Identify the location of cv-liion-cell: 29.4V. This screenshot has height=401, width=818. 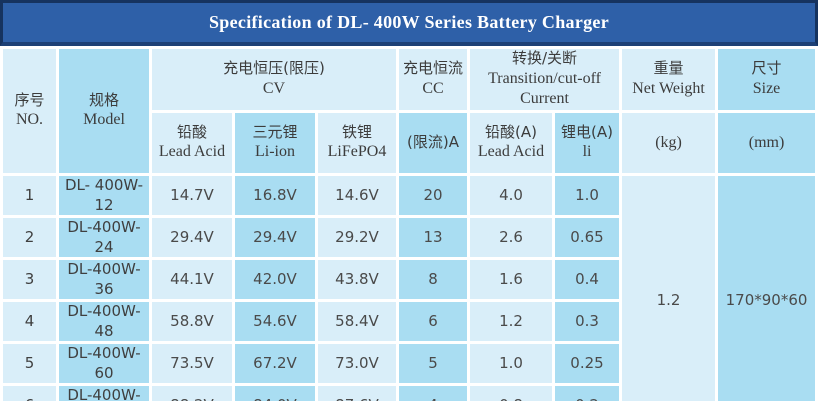
(275, 238).